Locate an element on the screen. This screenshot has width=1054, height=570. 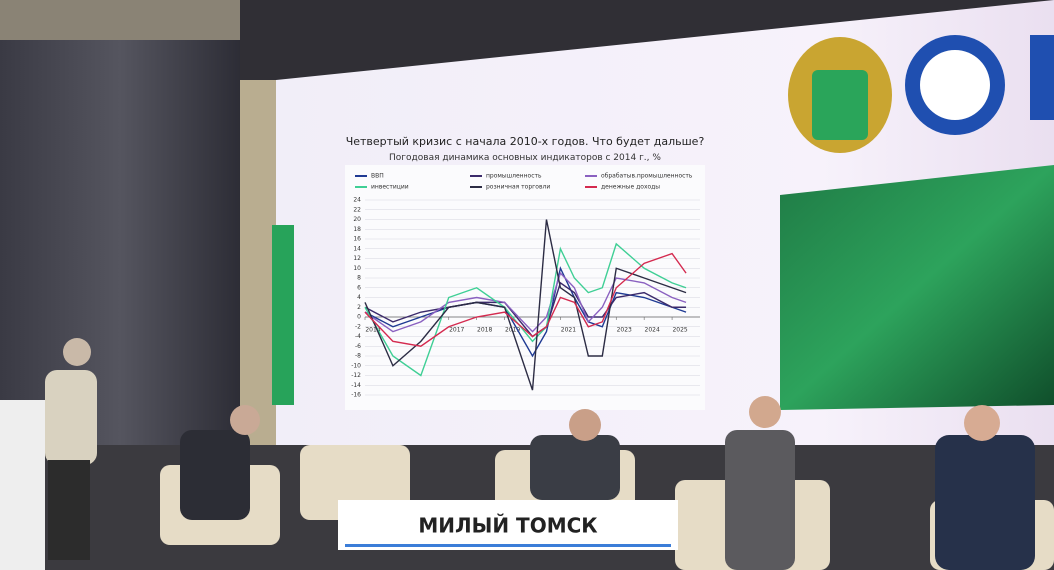
y-tick-label: -14 is located at coordinates (356, 385).